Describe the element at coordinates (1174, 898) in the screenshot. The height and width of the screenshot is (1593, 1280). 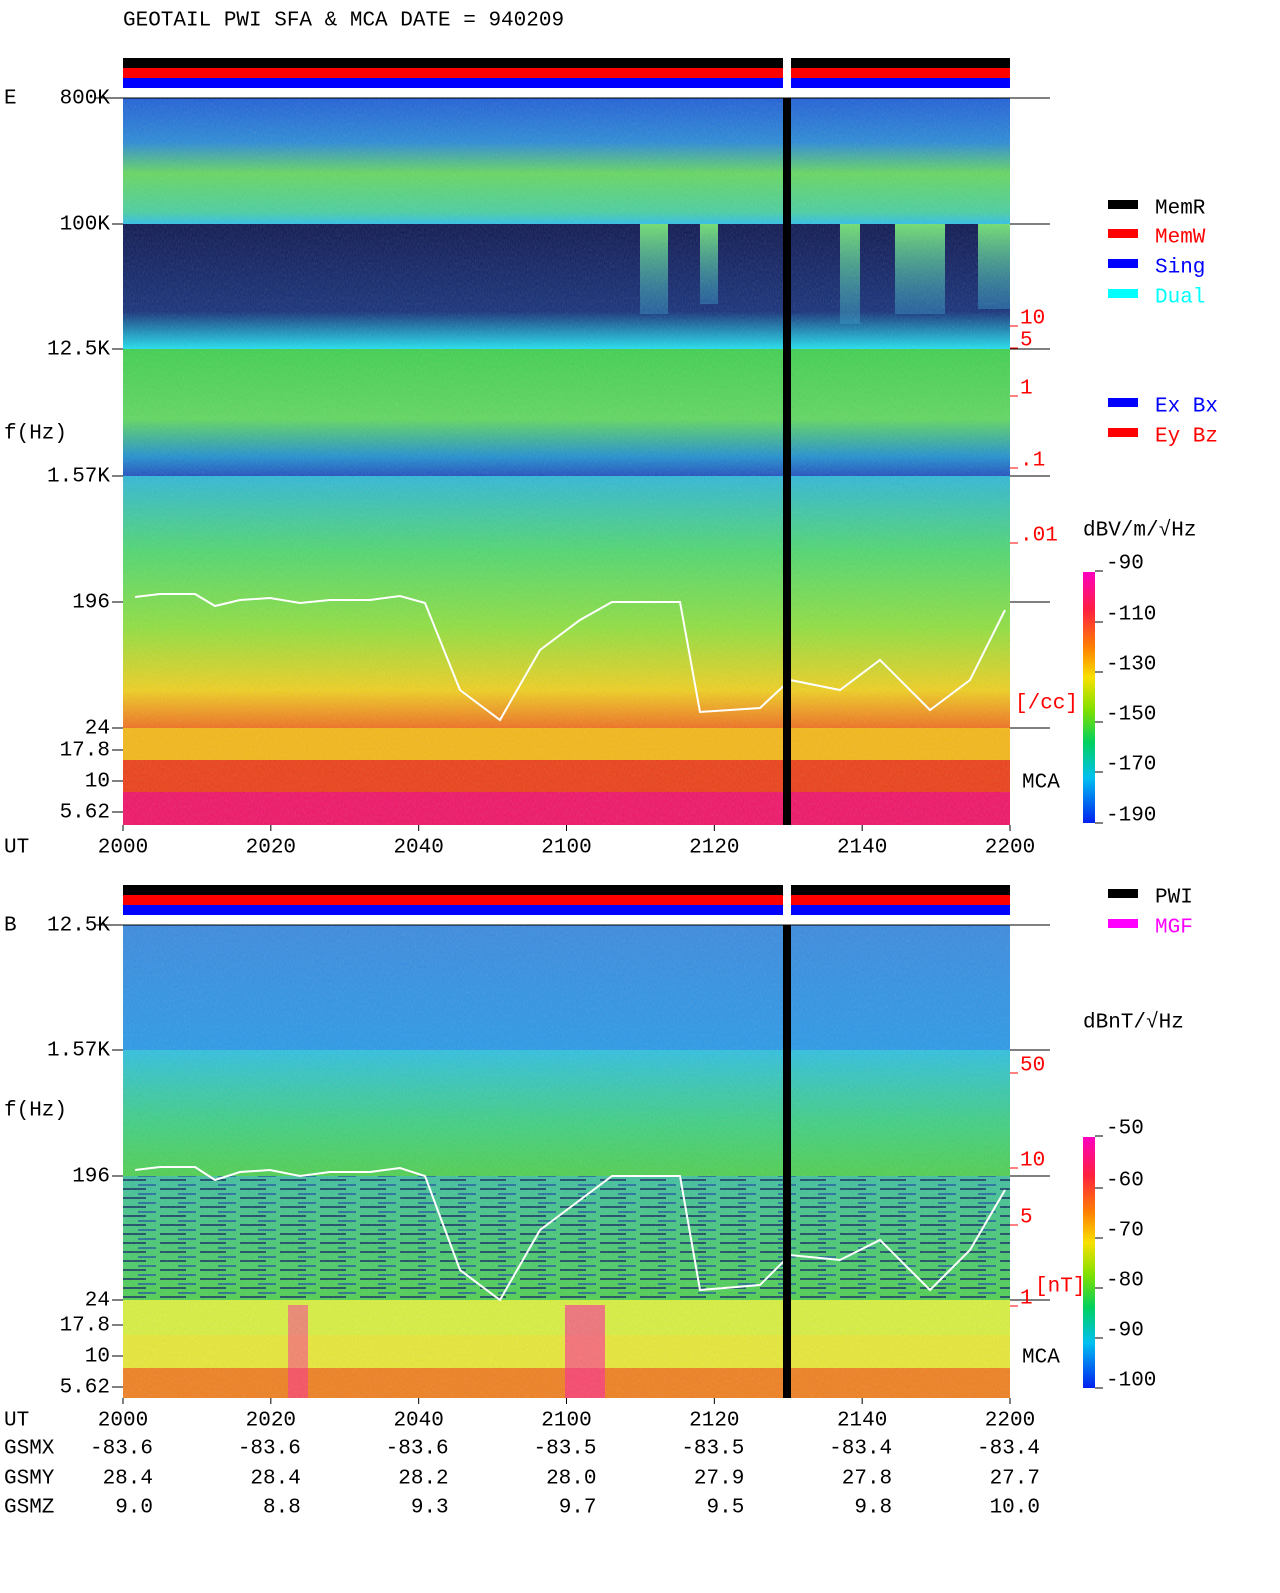
I see `legend-label: PWI` at that location.